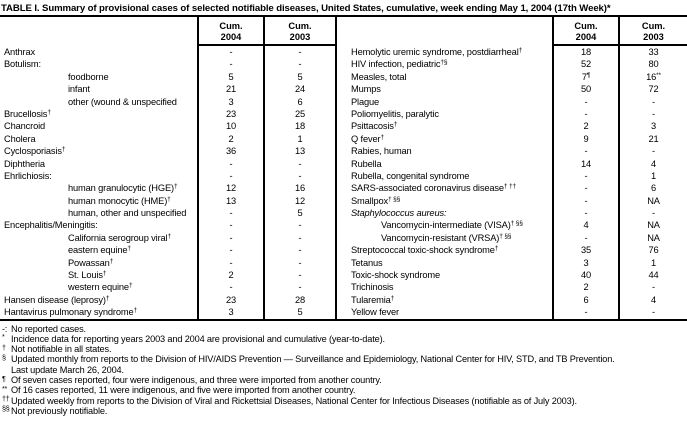  What do you see at coordinates (446, 237) in the screenshot?
I see `disease-label: Vancomycin-resistant (VRSA)† §§` at bounding box center [446, 237].